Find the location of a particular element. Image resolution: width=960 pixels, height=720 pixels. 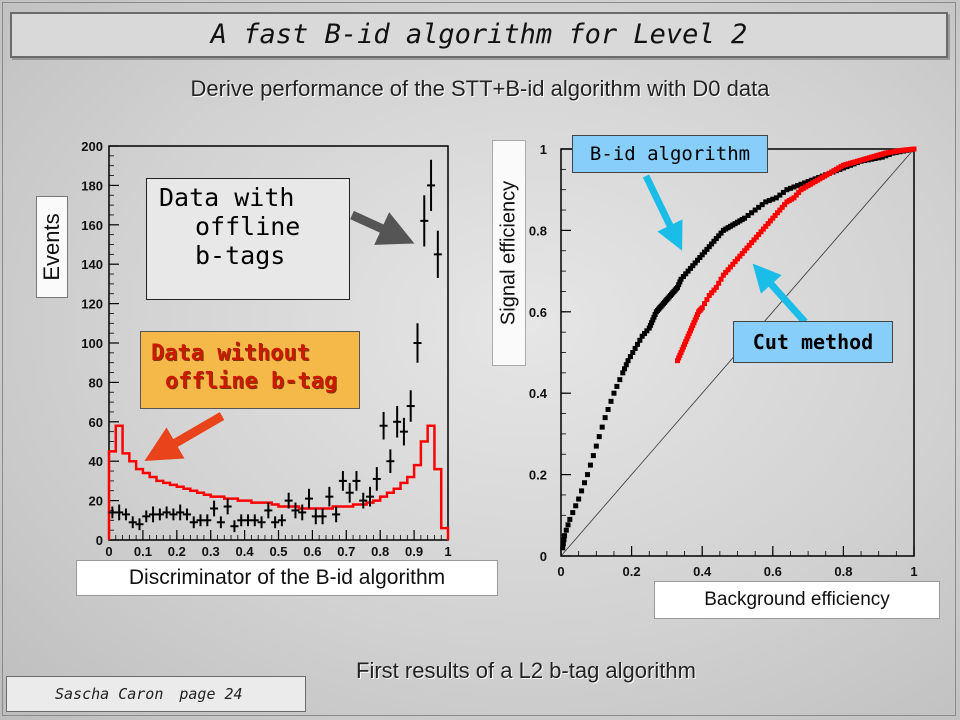

histogram-y-tick-label: 20 is located at coordinates (96, 501).